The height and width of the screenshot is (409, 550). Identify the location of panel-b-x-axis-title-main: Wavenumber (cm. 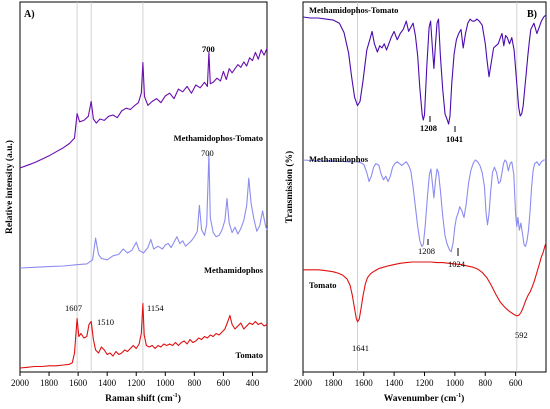
(420, 398).